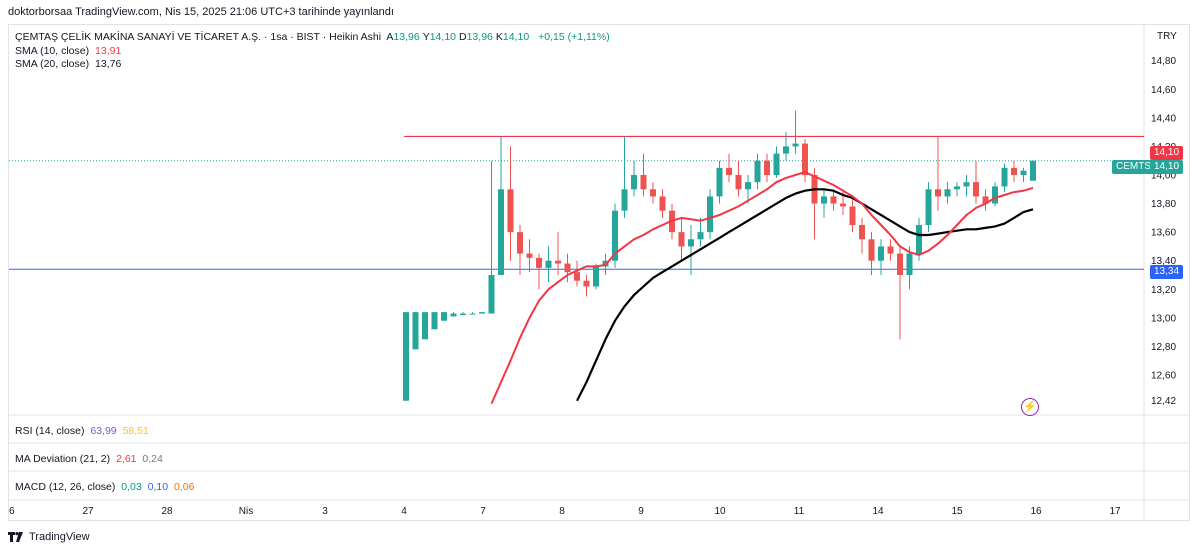  What do you see at coordinates (1163, 401) in the screenshot?
I see `y-tick-label: 12,42` at bounding box center [1163, 401].